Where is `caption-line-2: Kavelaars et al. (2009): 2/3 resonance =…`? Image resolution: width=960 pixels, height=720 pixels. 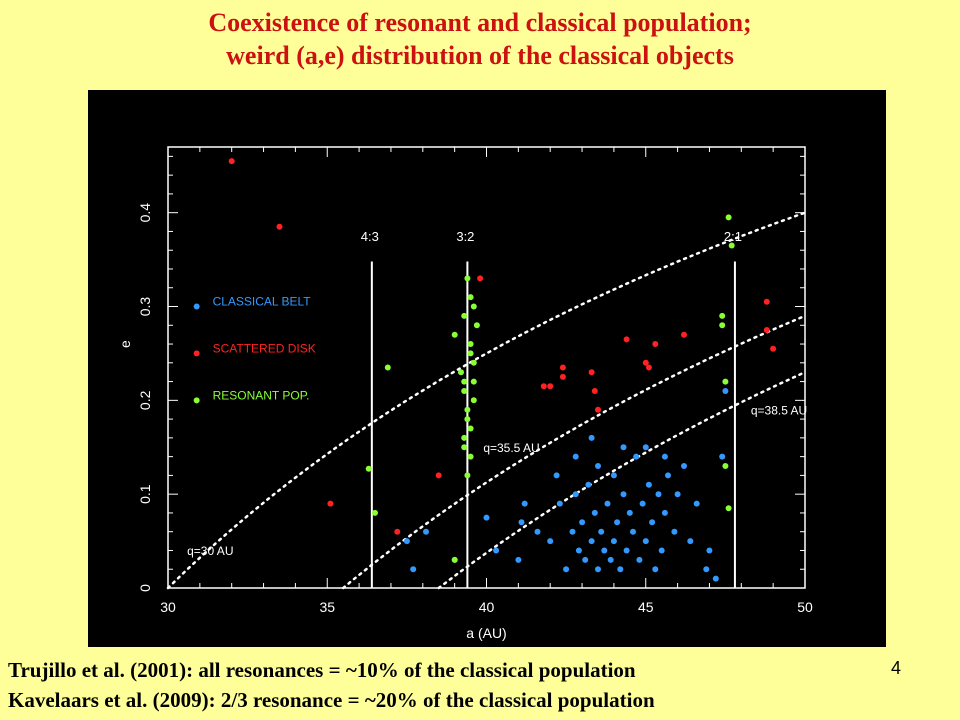
caption-line-2: Kavelaars et al. (2009): 2/3 resonance =… is located at coordinates (331, 700).